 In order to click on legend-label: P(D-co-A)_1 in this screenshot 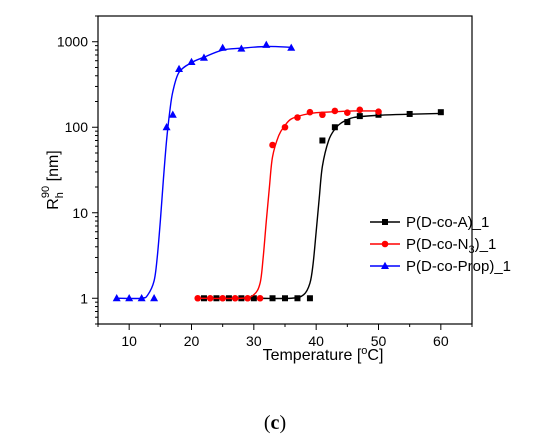, I will do `click(447, 222)`.